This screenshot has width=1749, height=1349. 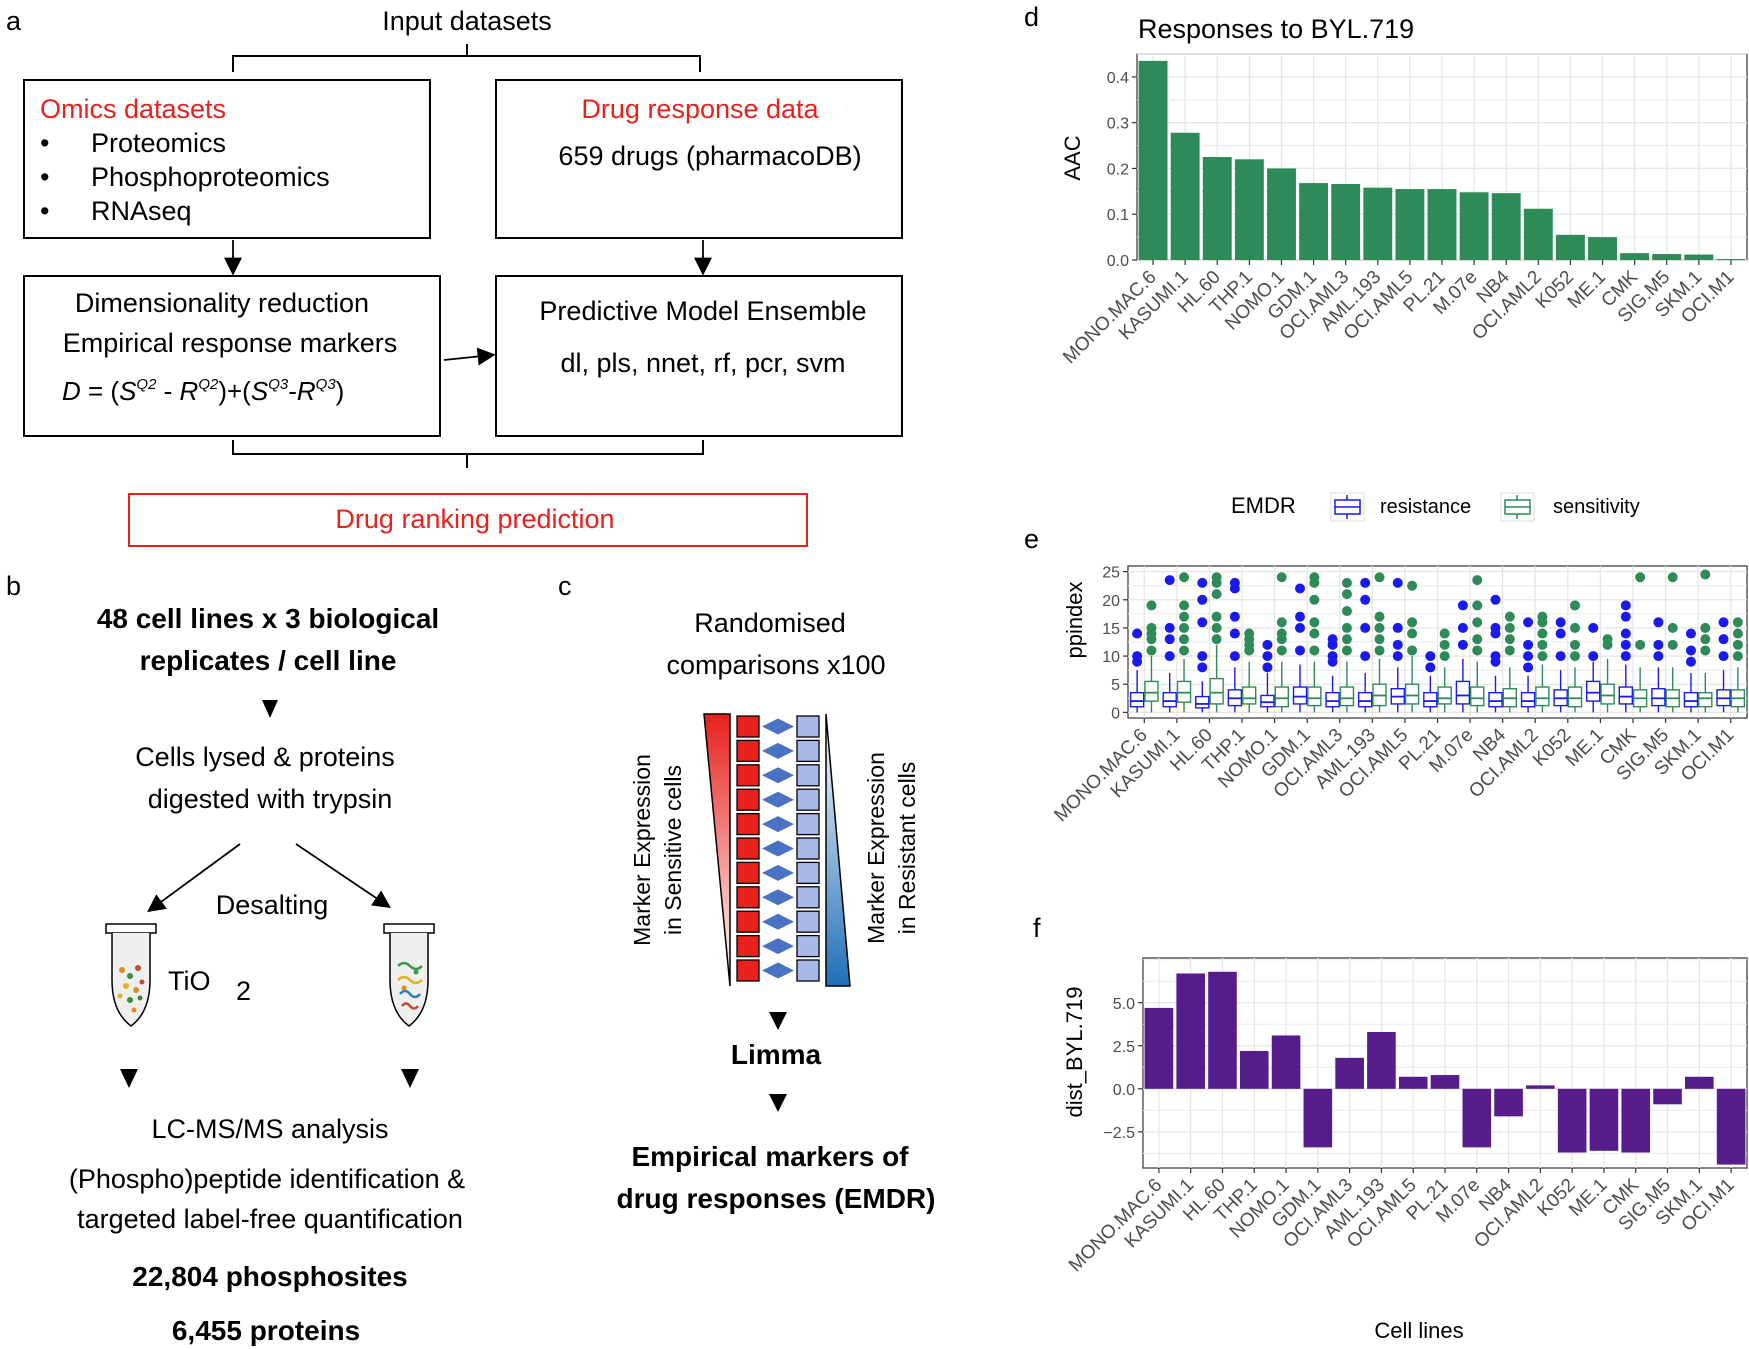 What do you see at coordinates (1124, 1047) in the screenshot?
I see `y-tick-label: 2.5` at bounding box center [1124, 1047].